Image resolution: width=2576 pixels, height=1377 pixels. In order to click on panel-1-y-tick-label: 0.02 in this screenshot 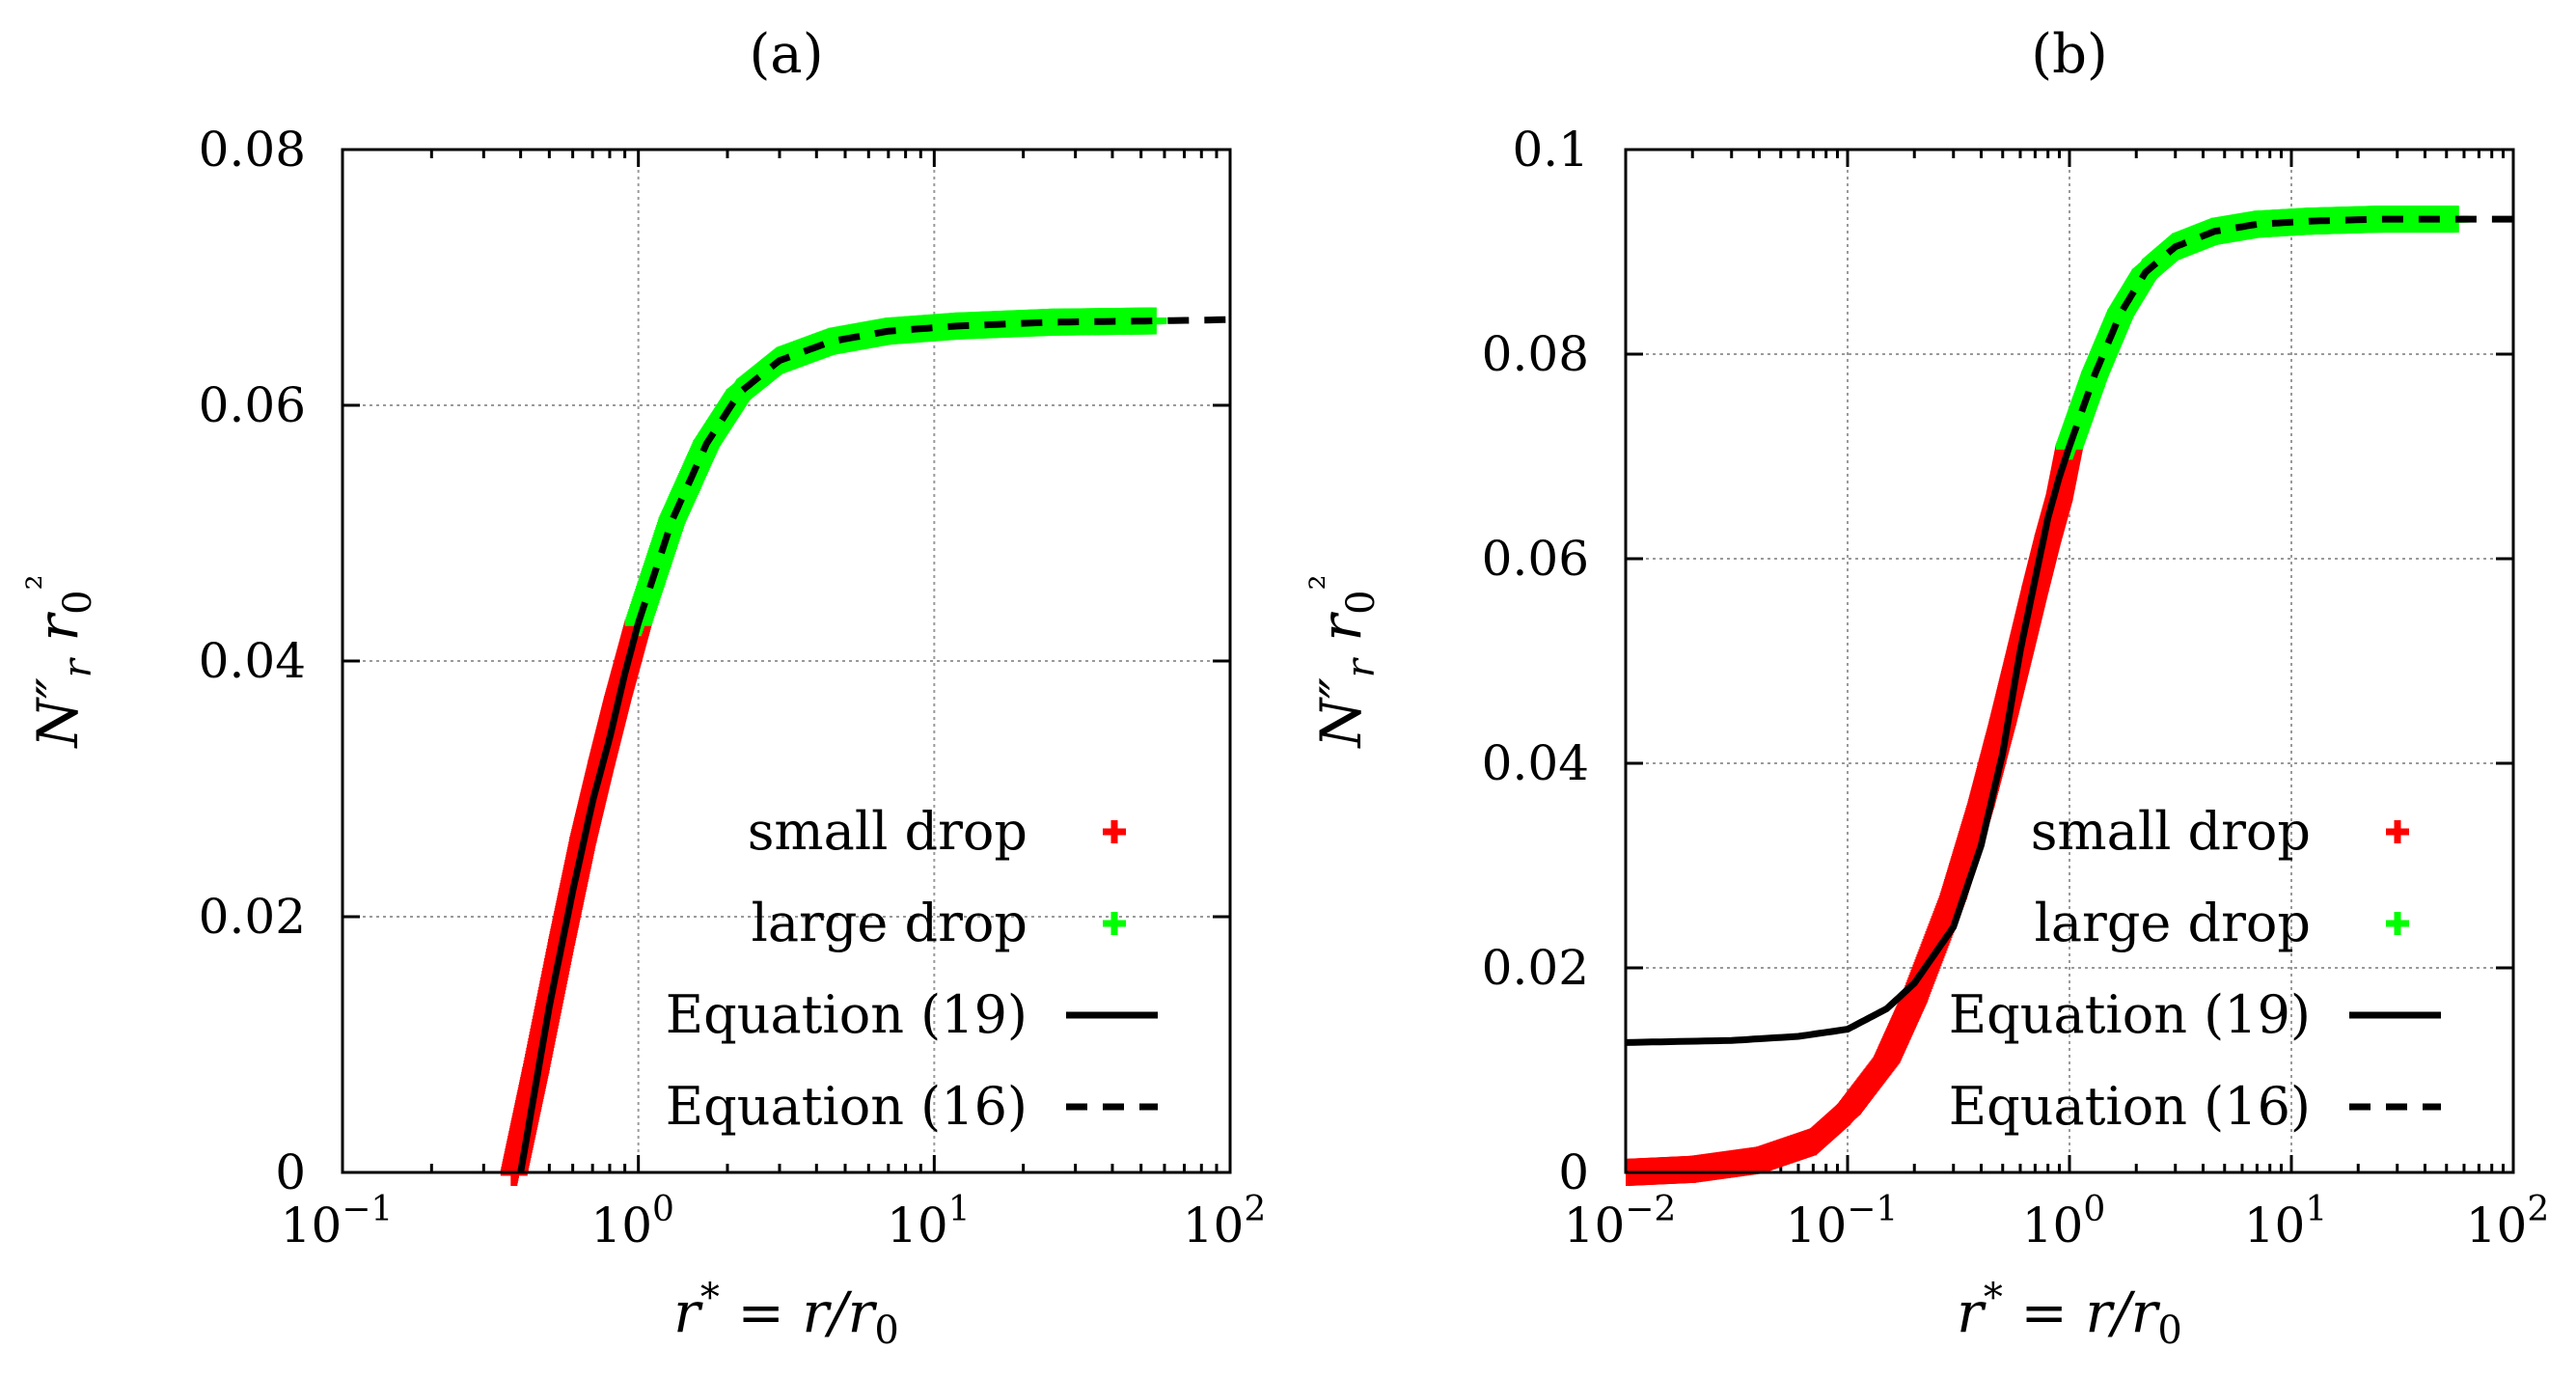, I will do `click(1536, 968)`.